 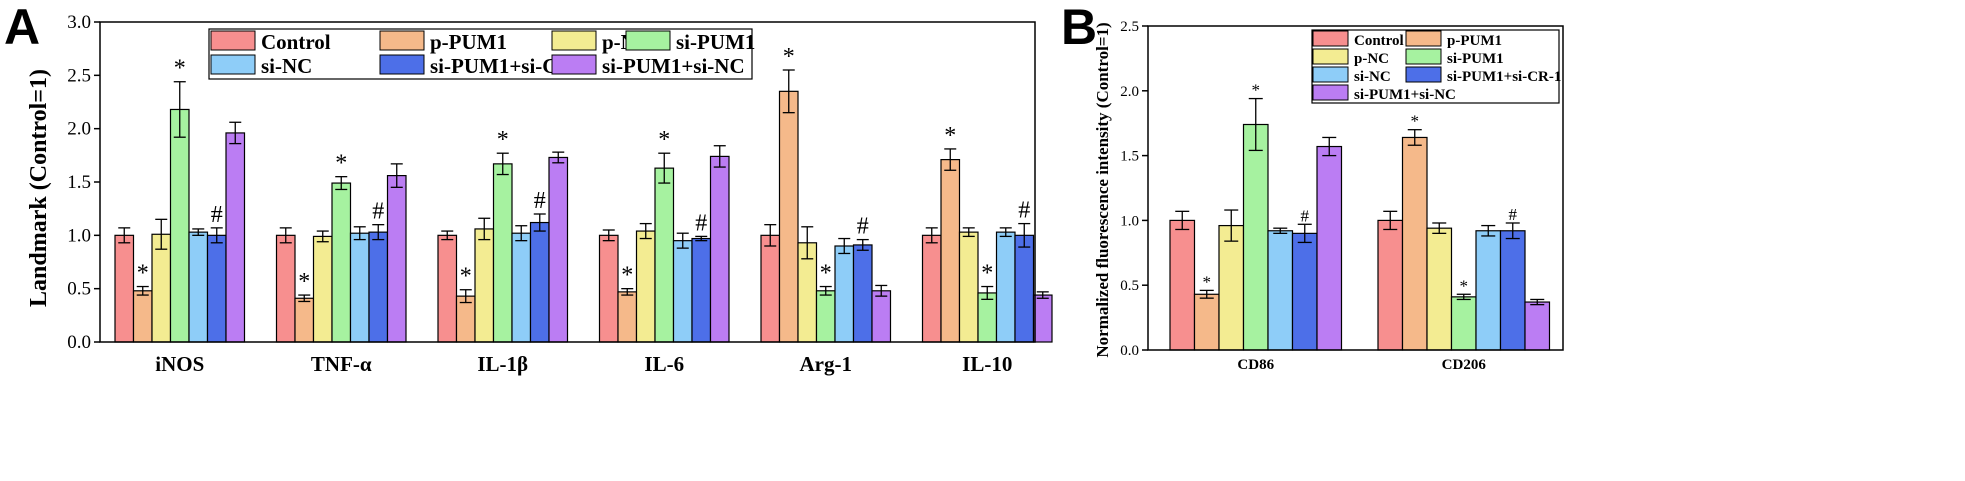 What do you see at coordinates (79, 22) in the screenshot?
I see `y-tick-label: 3.0` at bounding box center [79, 22].